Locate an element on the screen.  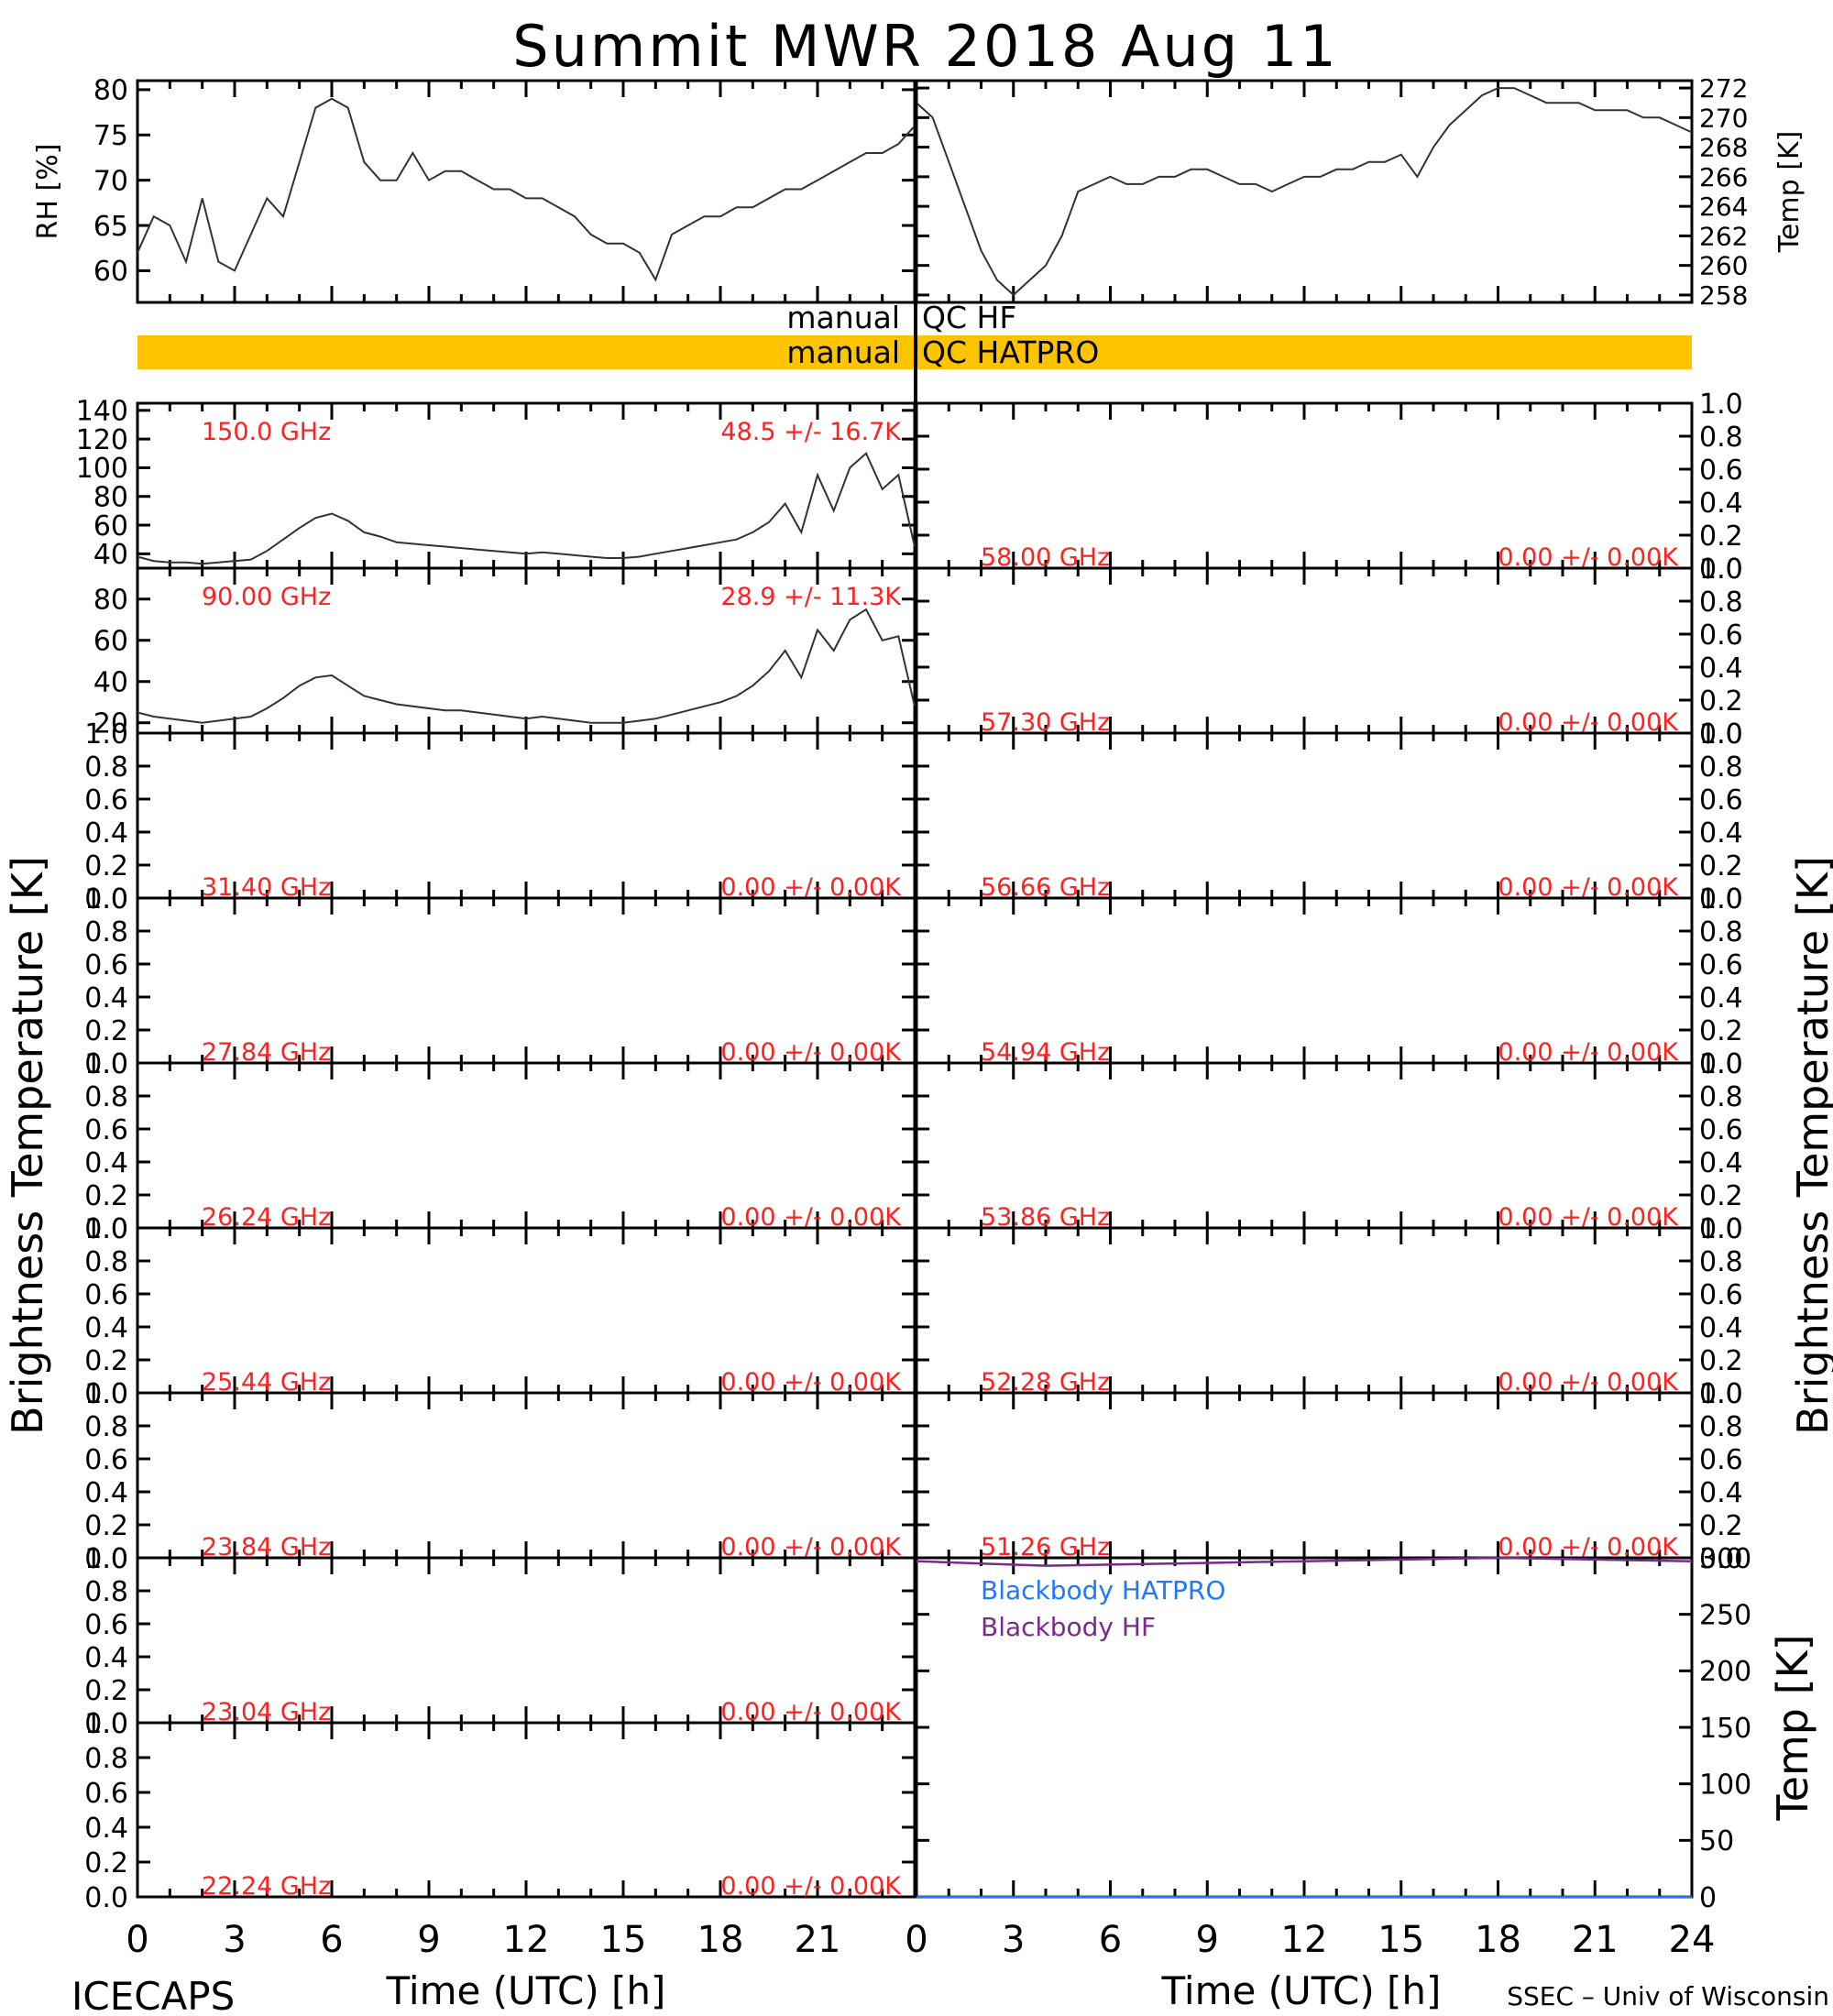
channel-stats: 48.5 +/- 16.7K is located at coordinates (811, 432).